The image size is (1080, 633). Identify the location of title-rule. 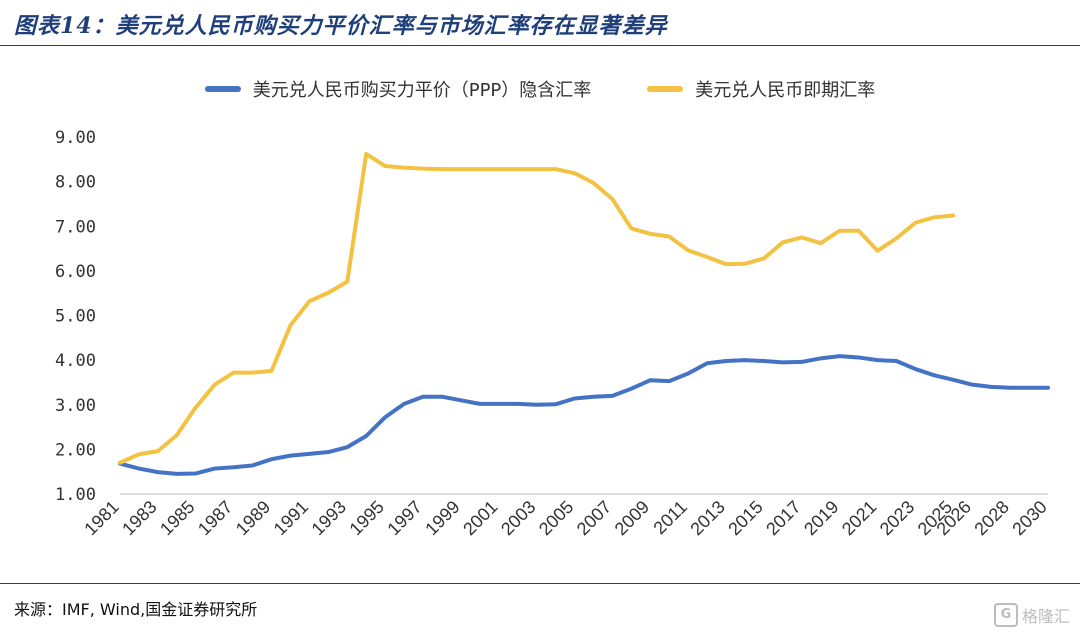
(540, 45).